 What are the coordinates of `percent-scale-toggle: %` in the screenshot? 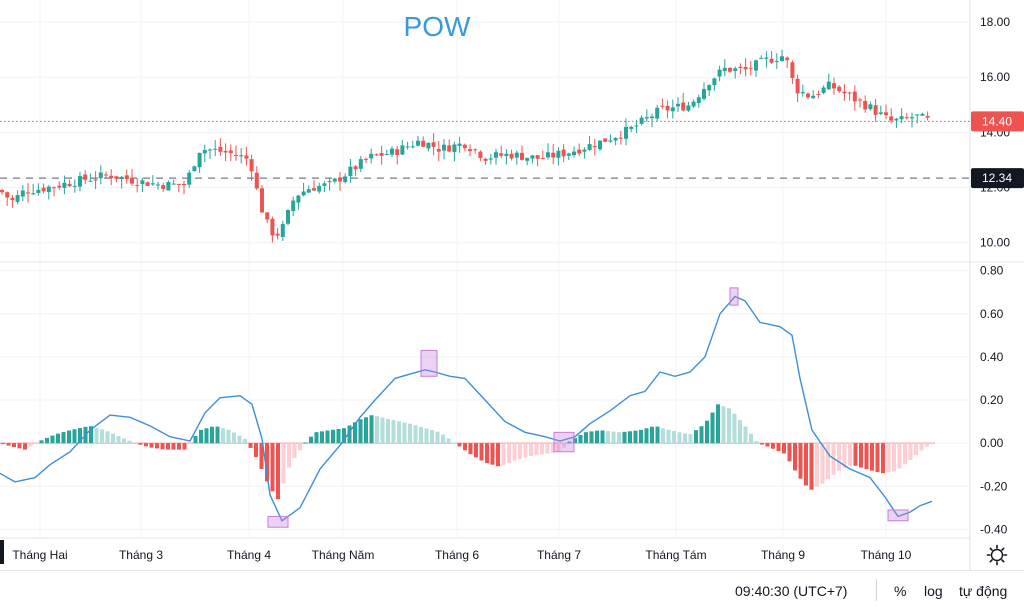 It's located at (900, 591).